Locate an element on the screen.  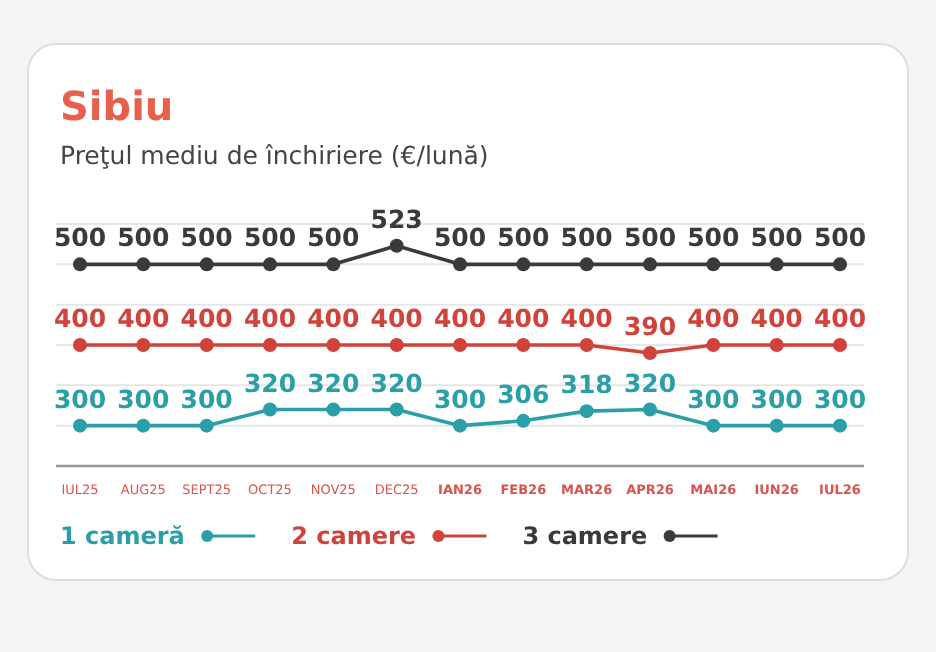
data-label: 523 is located at coordinates (396, 218).